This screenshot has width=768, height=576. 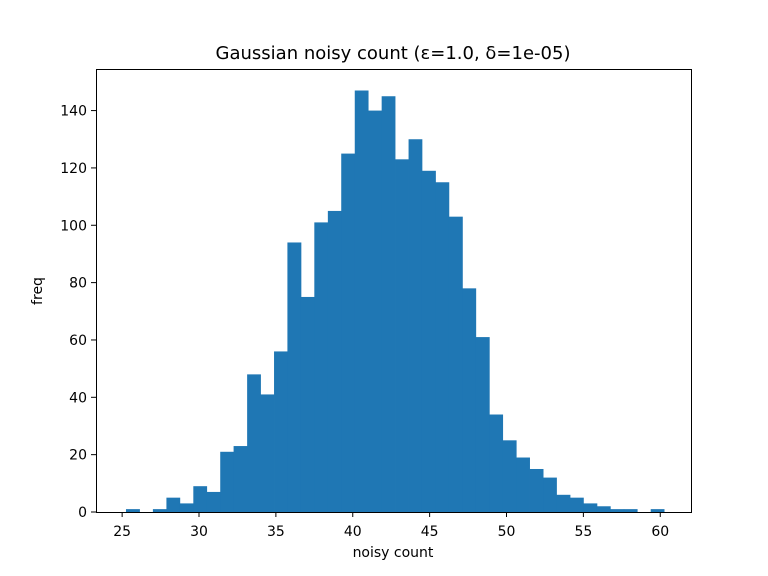 I want to click on y-tick-label: 0, so click(x=82, y=513).